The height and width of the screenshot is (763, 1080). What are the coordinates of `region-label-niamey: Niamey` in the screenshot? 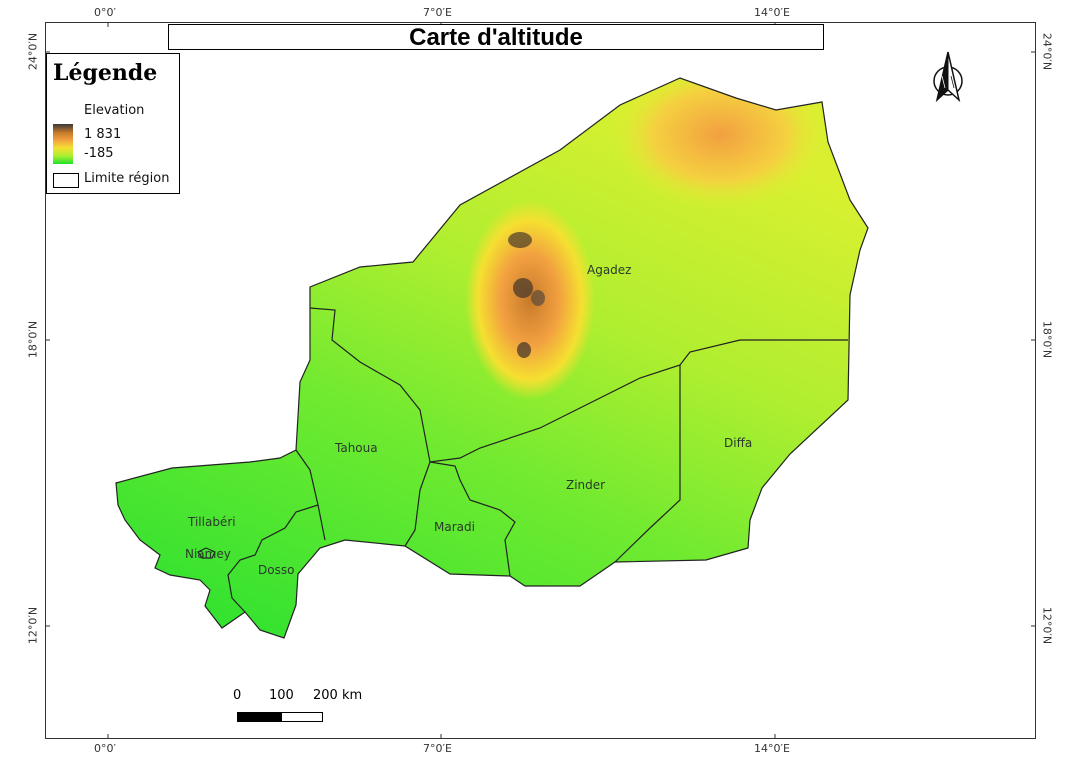 It's located at (208, 554).